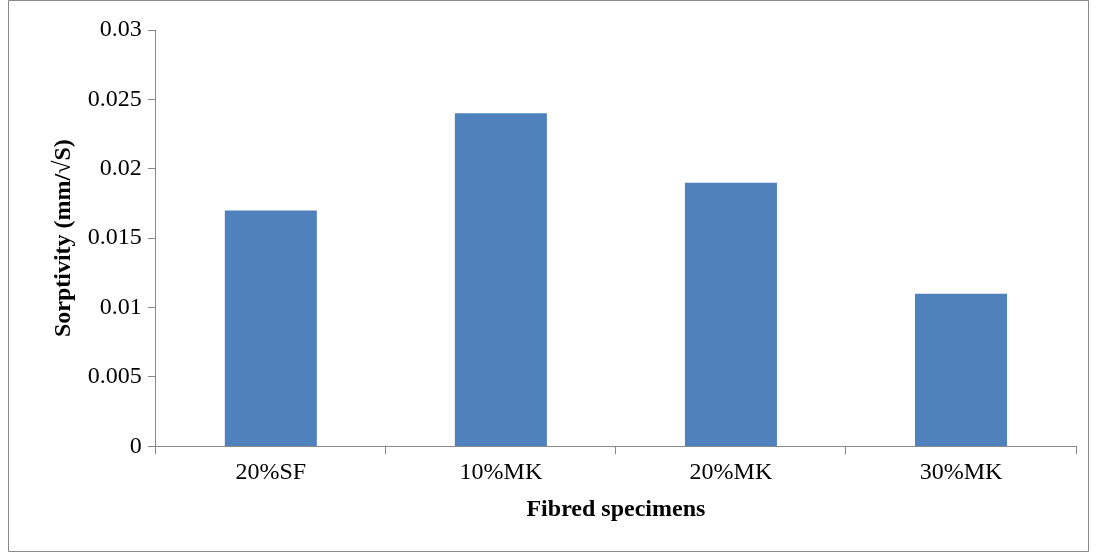 The width and height of the screenshot is (1096, 553). What do you see at coordinates (271, 471) in the screenshot?
I see `x-tick-label: 20%SF` at bounding box center [271, 471].